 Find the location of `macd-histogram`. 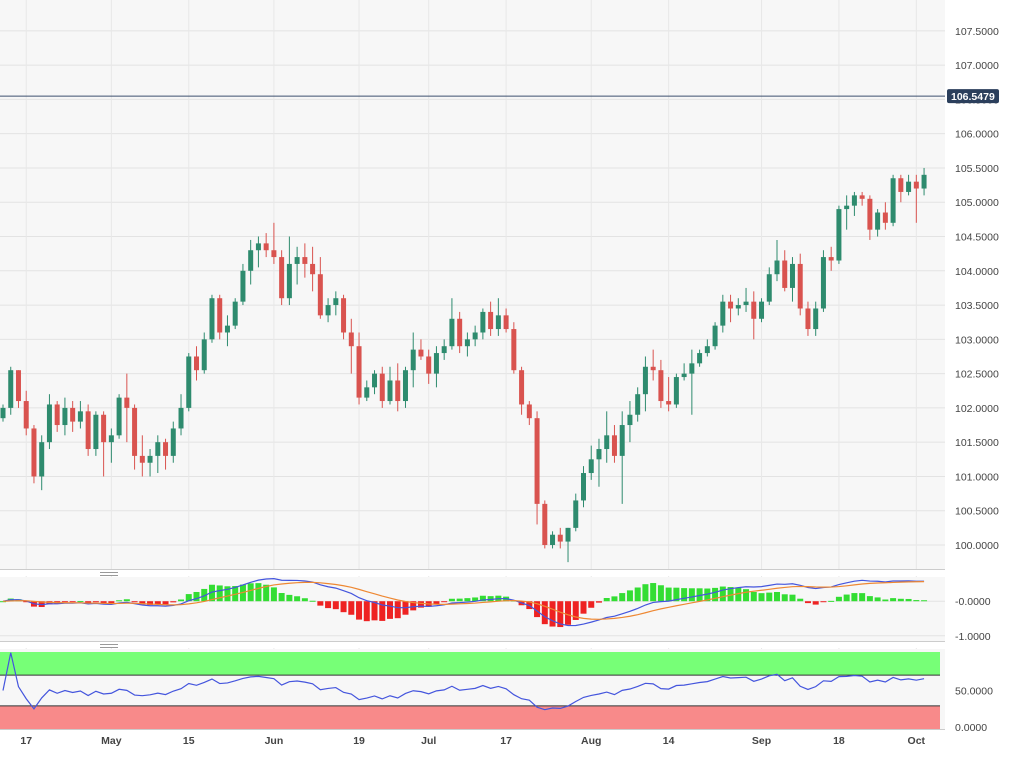

macd-histogram is located at coordinates (464, 605).